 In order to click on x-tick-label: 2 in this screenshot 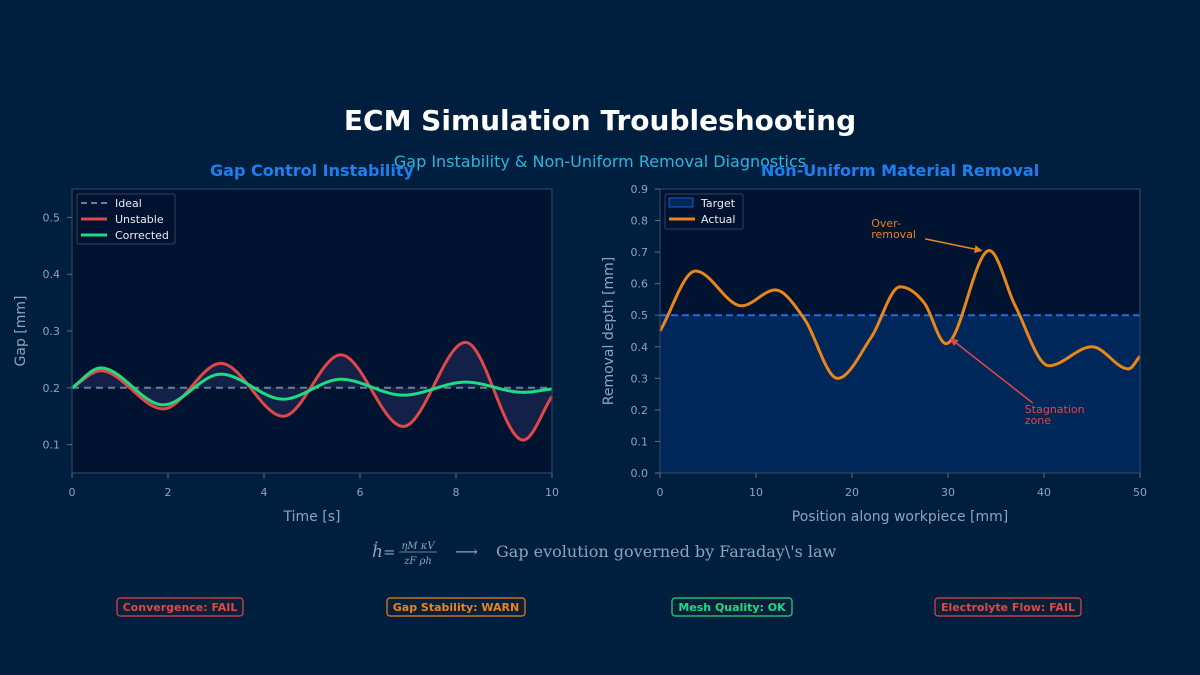, I will do `click(168, 492)`.